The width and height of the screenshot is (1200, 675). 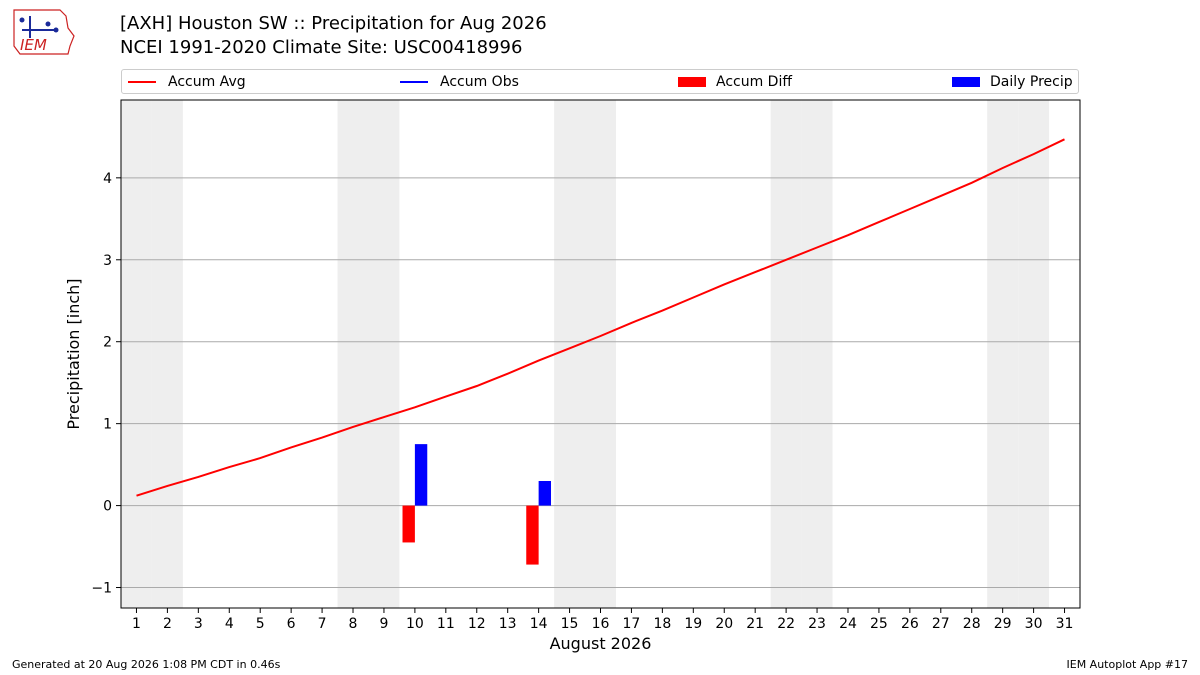 I want to click on tick-label-x: 8, so click(x=353, y=624).